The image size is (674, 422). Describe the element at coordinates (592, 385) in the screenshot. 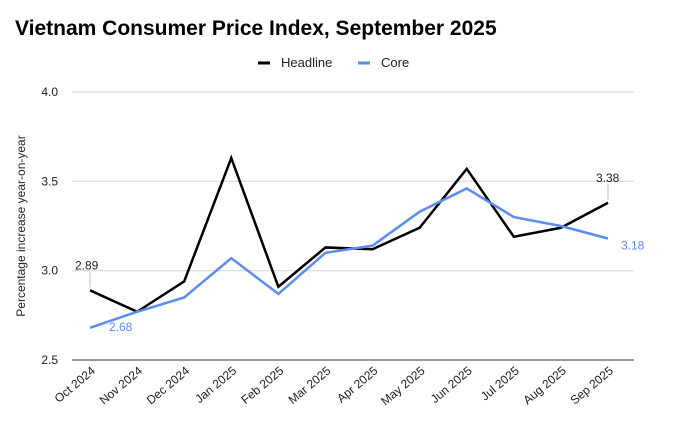

I see `x-tick-label: Sep 2025` at that location.